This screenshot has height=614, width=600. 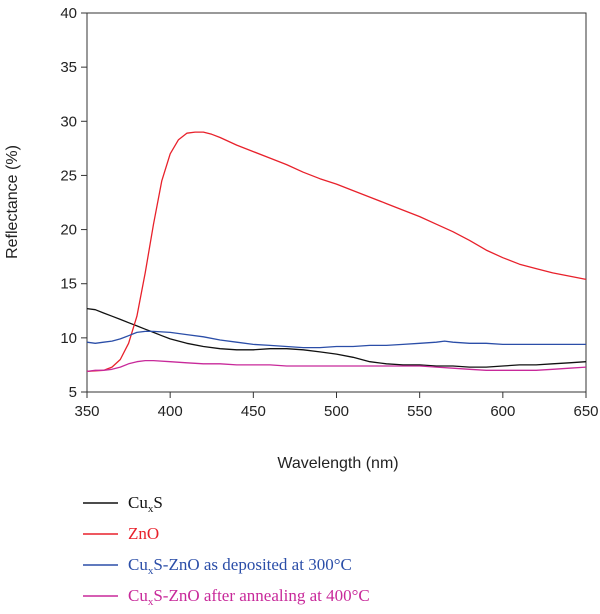 I want to click on legend-label-2: ZnO, so click(x=143, y=533).